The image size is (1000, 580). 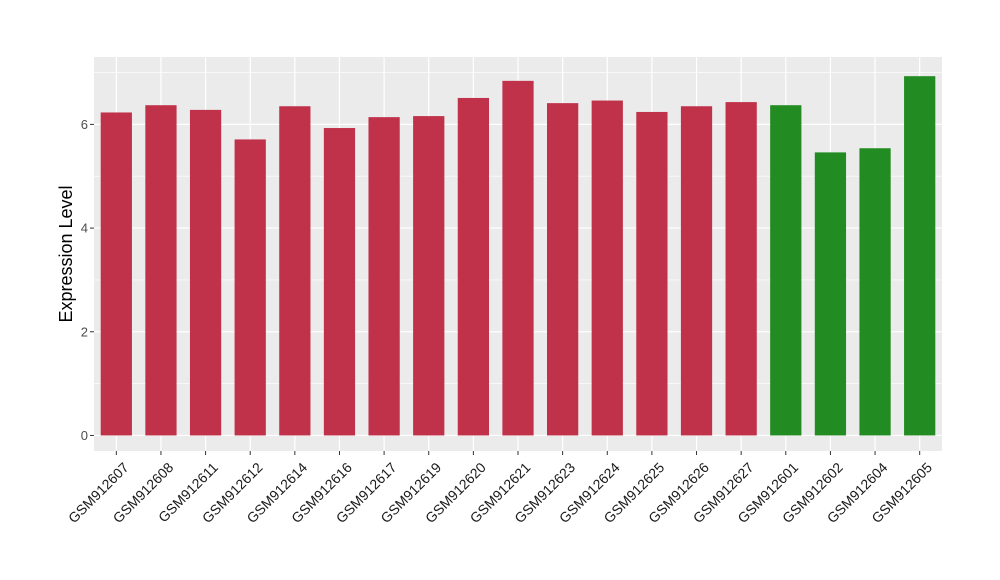 What do you see at coordinates (875, 292) in the screenshot?
I see `bar-gsm912604` at bounding box center [875, 292].